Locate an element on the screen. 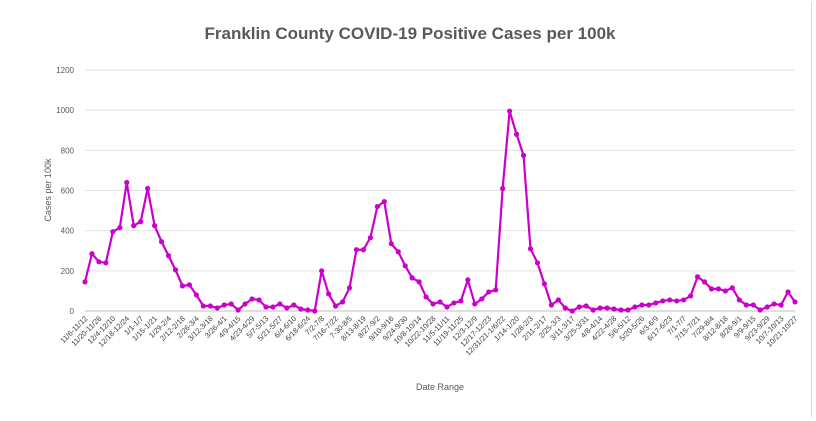  x-axis-title: Date Range is located at coordinates (440, 387).